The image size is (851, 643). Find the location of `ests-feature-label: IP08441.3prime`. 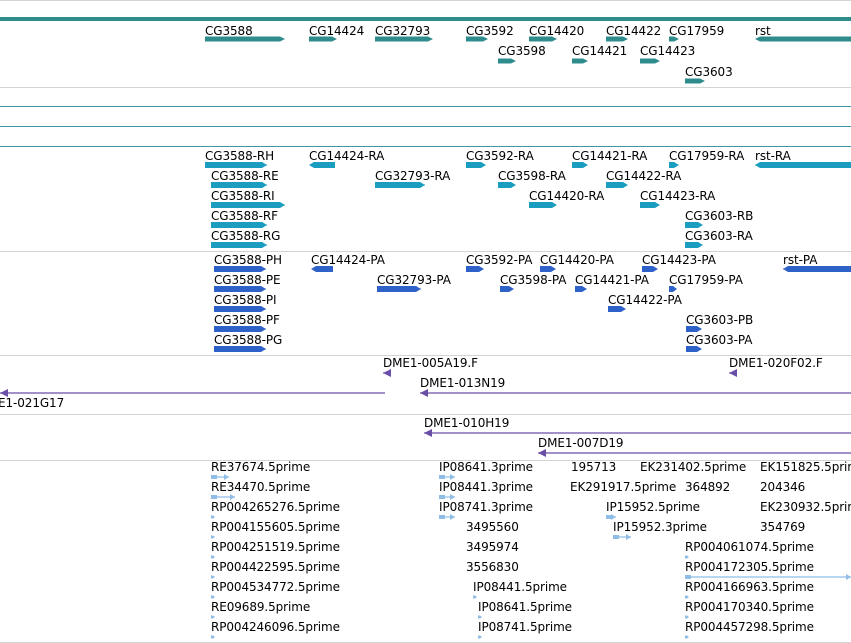

ests-feature-label: IP08441.3prime is located at coordinates (486, 487).